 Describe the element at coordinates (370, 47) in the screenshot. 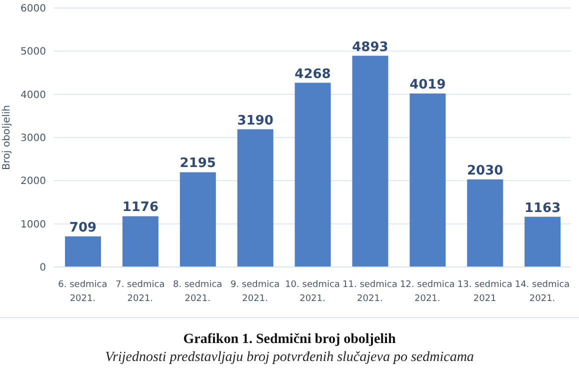

I see `data-label: 4893` at that location.